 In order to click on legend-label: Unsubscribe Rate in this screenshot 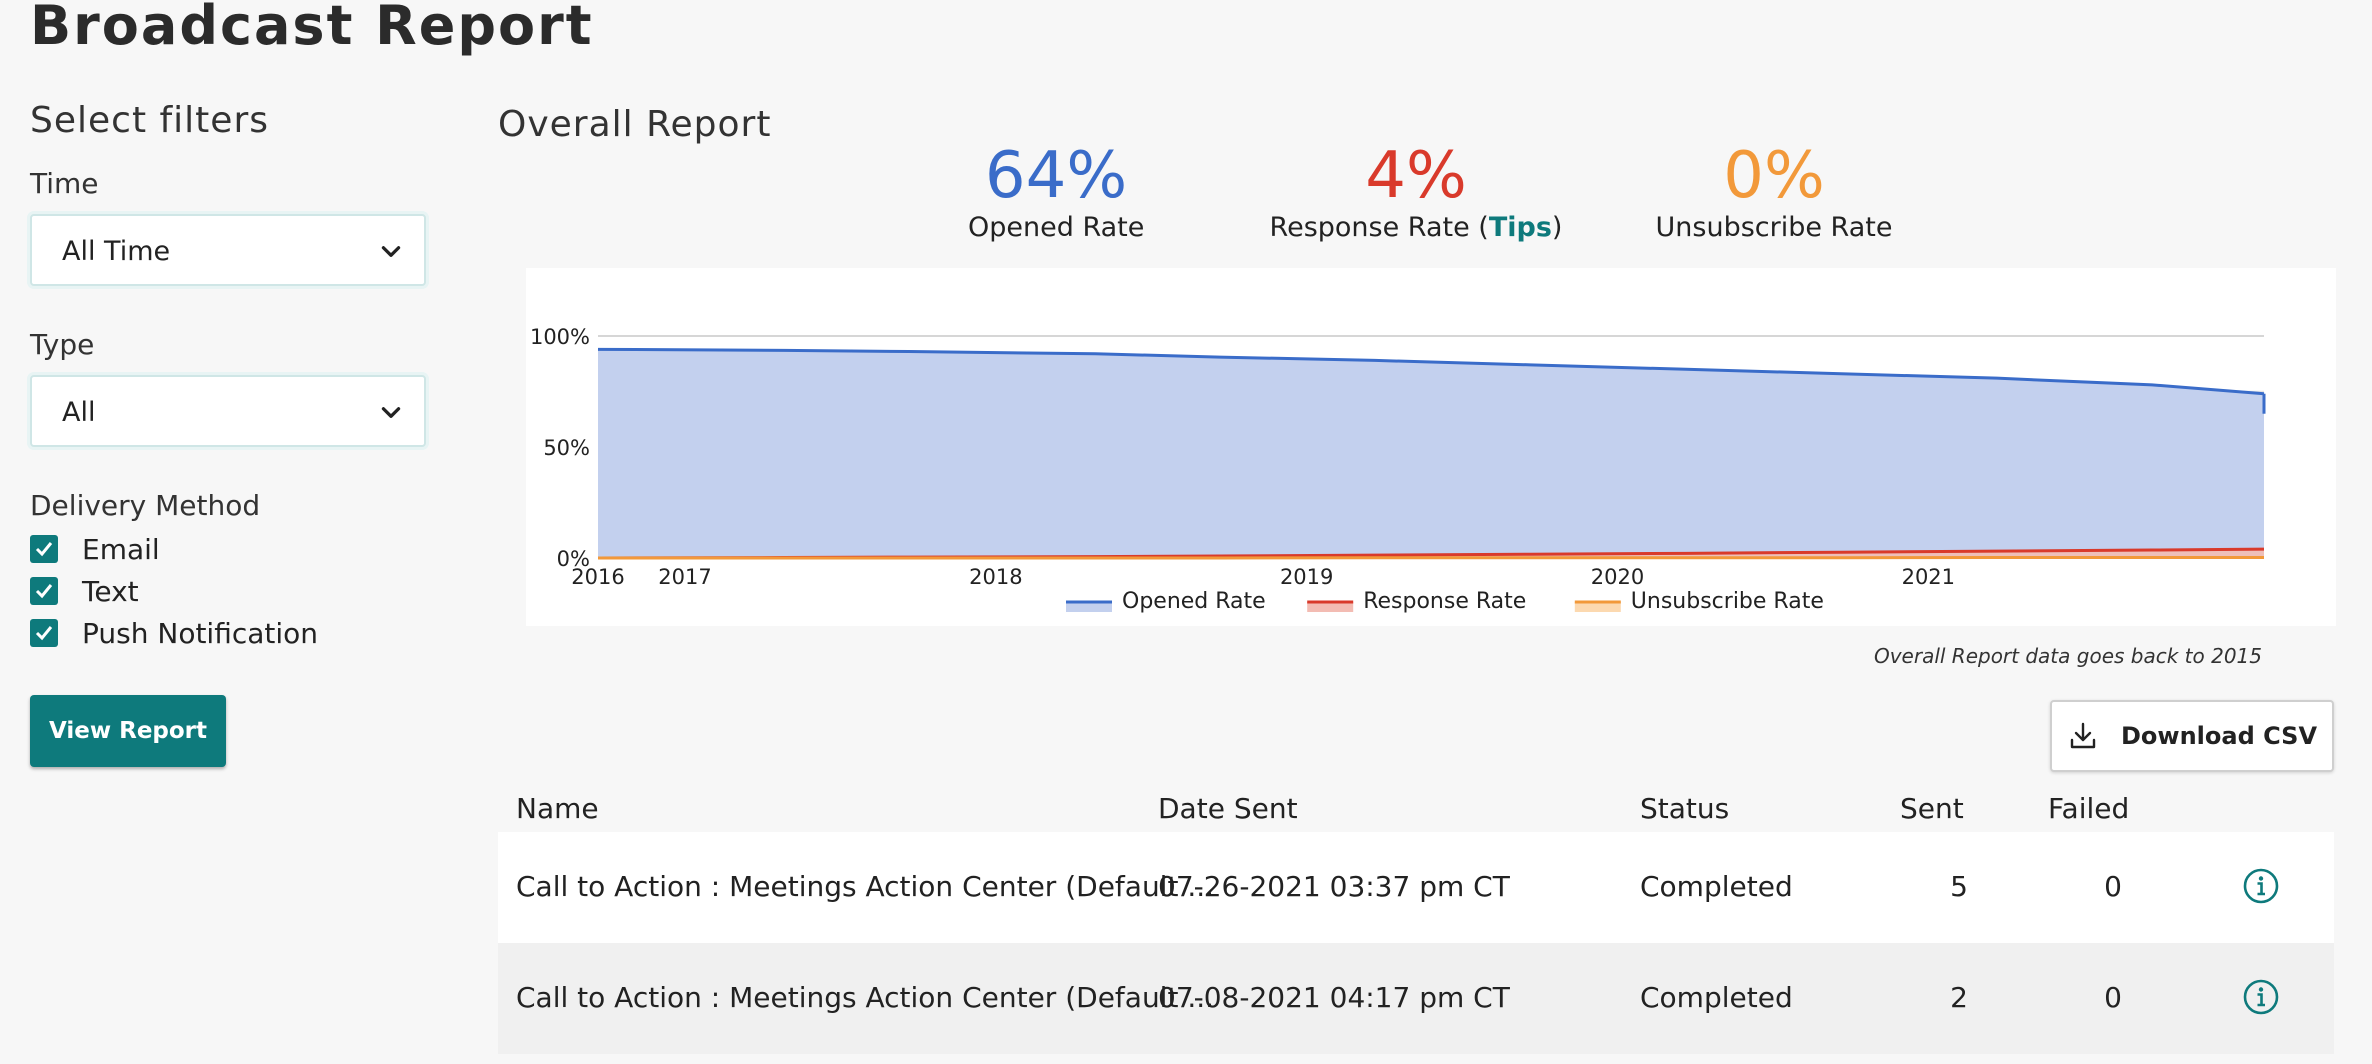, I will do `click(1727, 601)`.